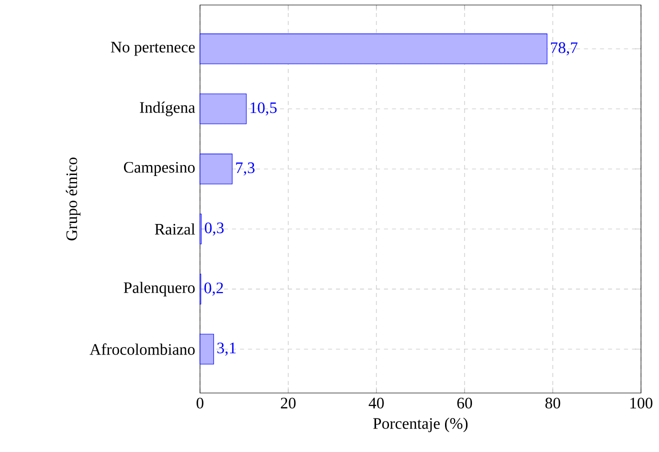  What do you see at coordinates (213, 289) in the screenshot?
I see `data-label: 0,2` at bounding box center [213, 289].